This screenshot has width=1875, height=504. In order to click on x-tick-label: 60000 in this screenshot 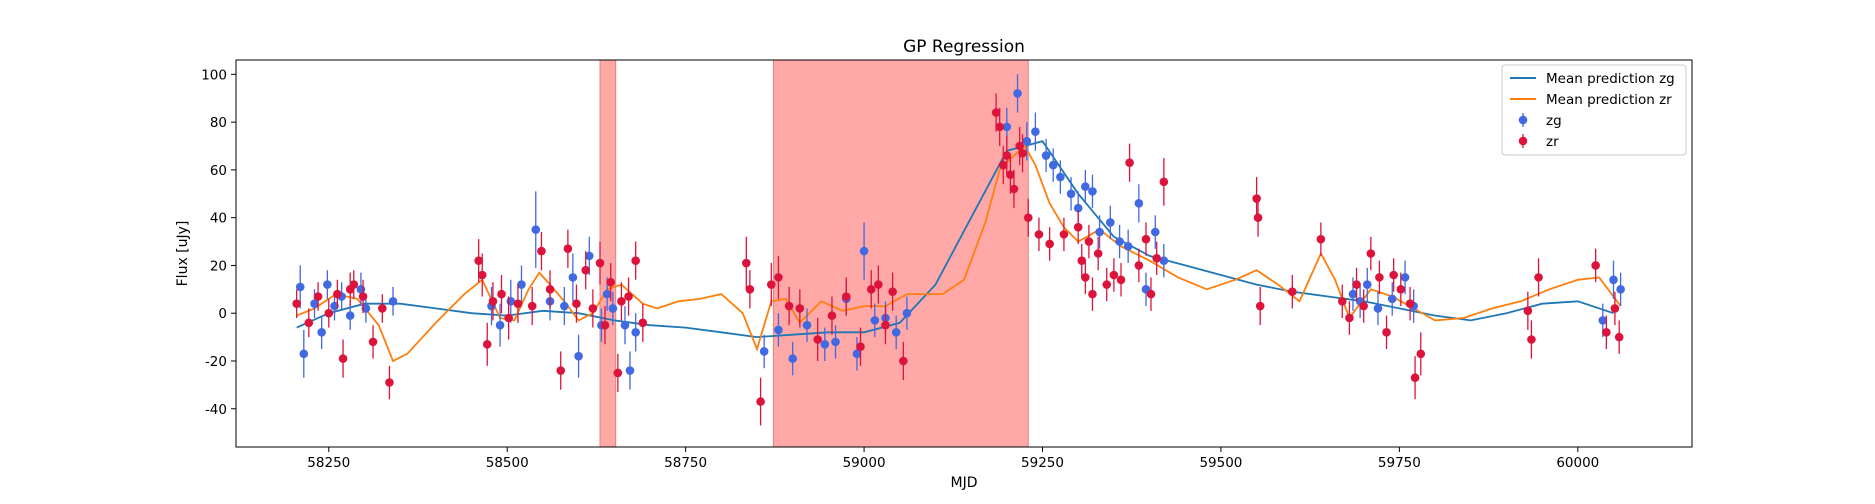, I will do `click(1577, 463)`.